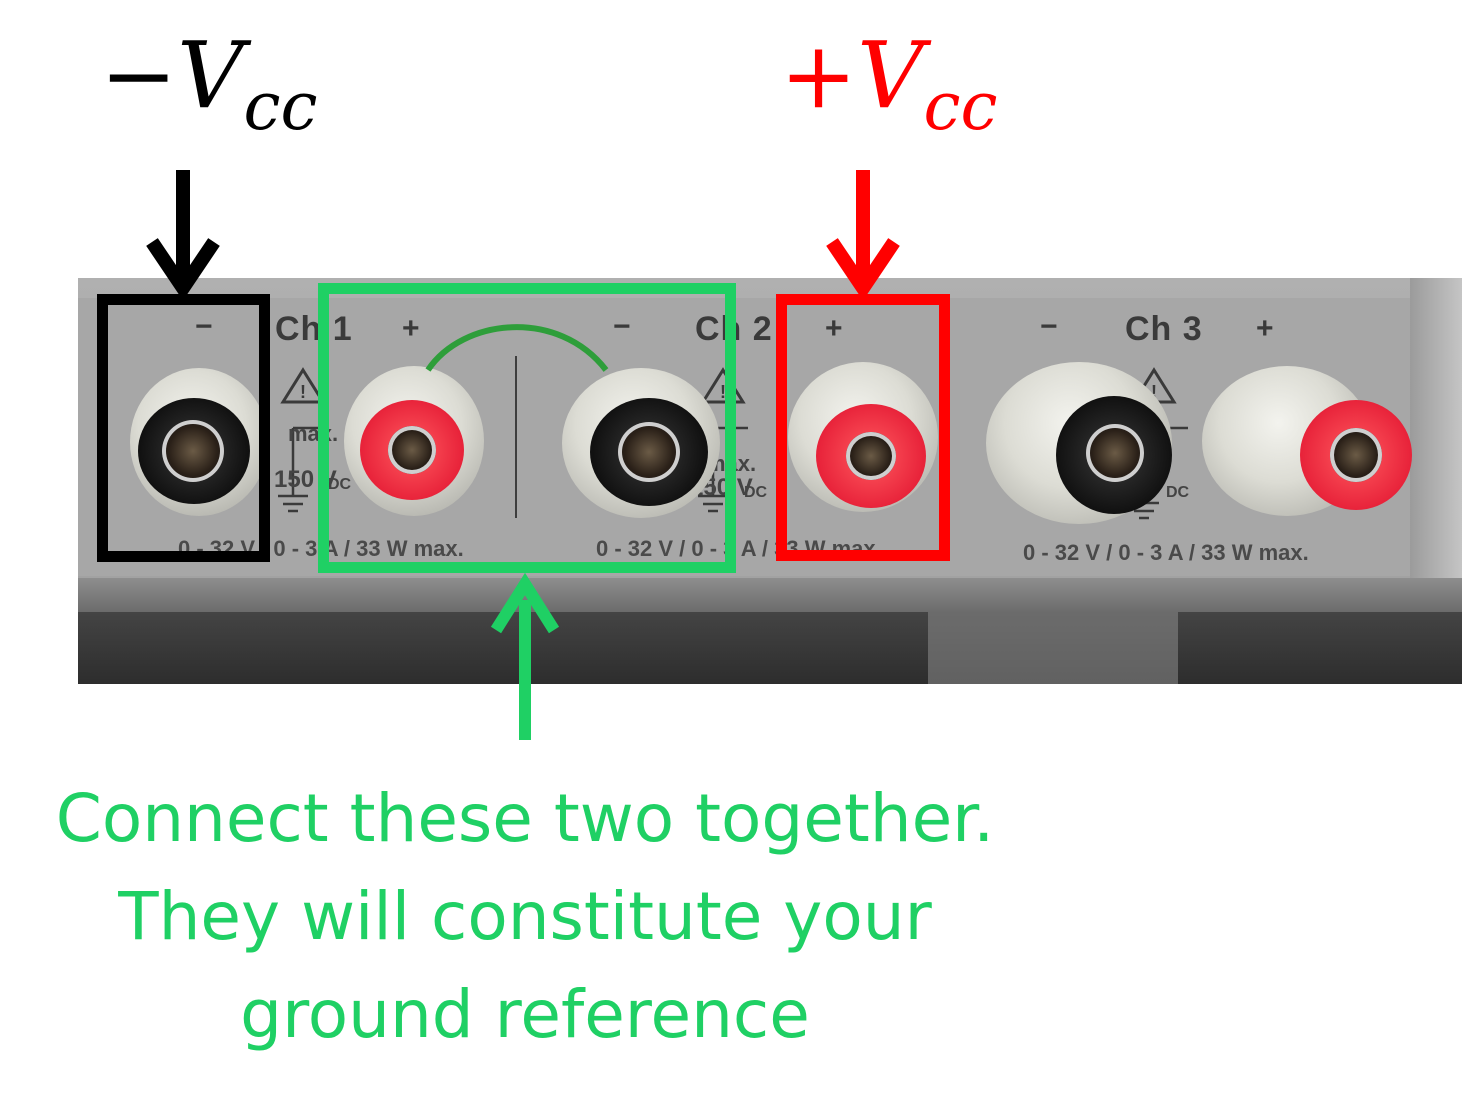 This screenshot has height=1105, width=1462. I want to click on ch1-plus-mark: +, so click(411, 328).